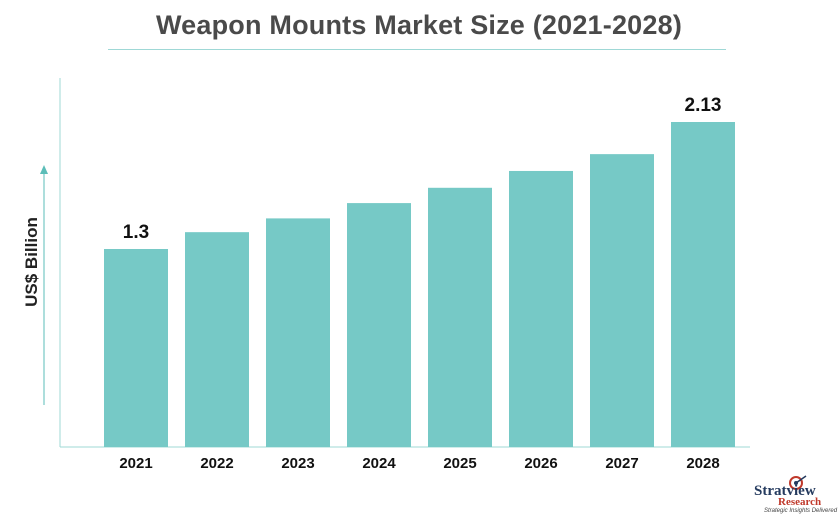 The image size is (838, 519). I want to click on x-tick-2027: 2027, so click(621, 463).